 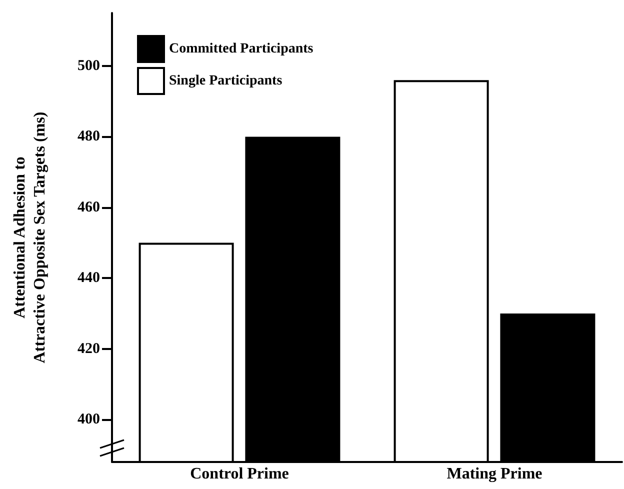 What do you see at coordinates (241, 49) in the screenshot?
I see `legend-label: Committed Participants` at bounding box center [241, 49].